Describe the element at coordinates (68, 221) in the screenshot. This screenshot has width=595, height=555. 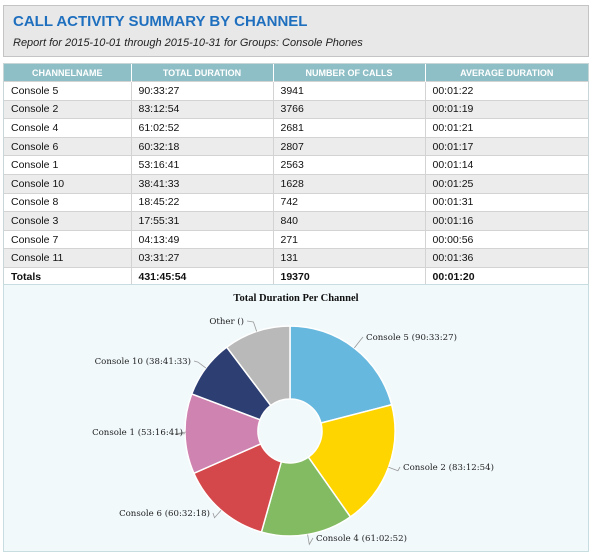
I see `cell-channelname: Console 3` at that location.